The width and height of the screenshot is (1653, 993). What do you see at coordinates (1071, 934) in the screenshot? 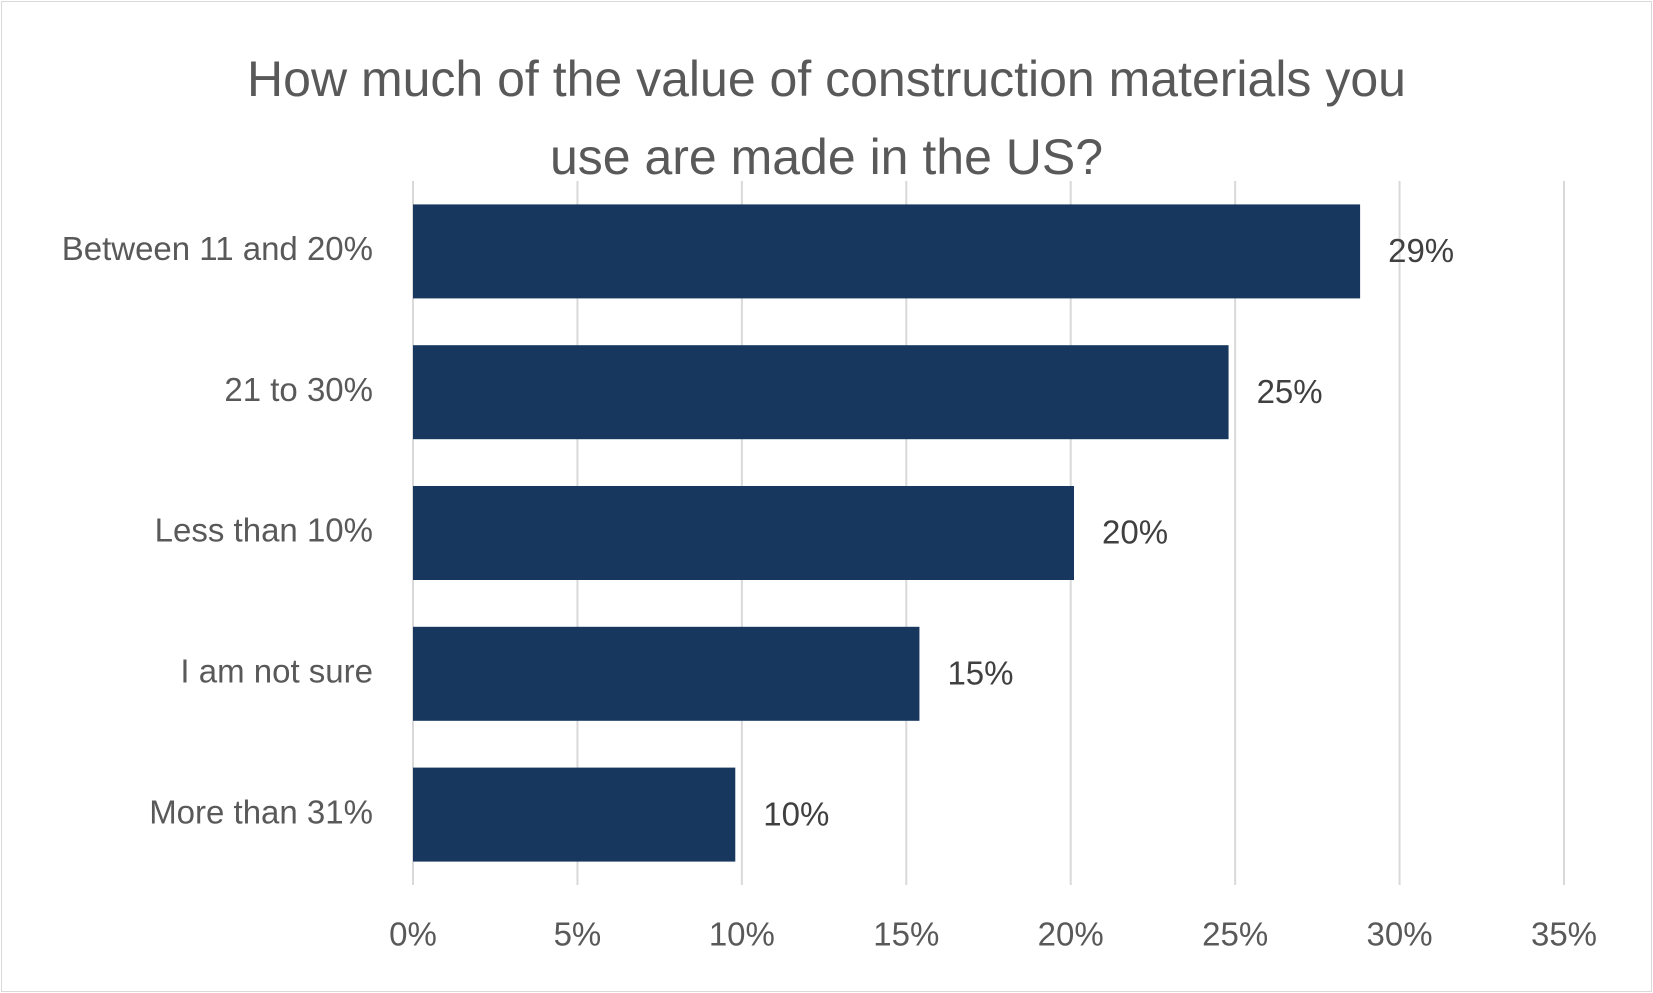
I see `x-tick-label: 20%` at bounding box center [1071, 934].